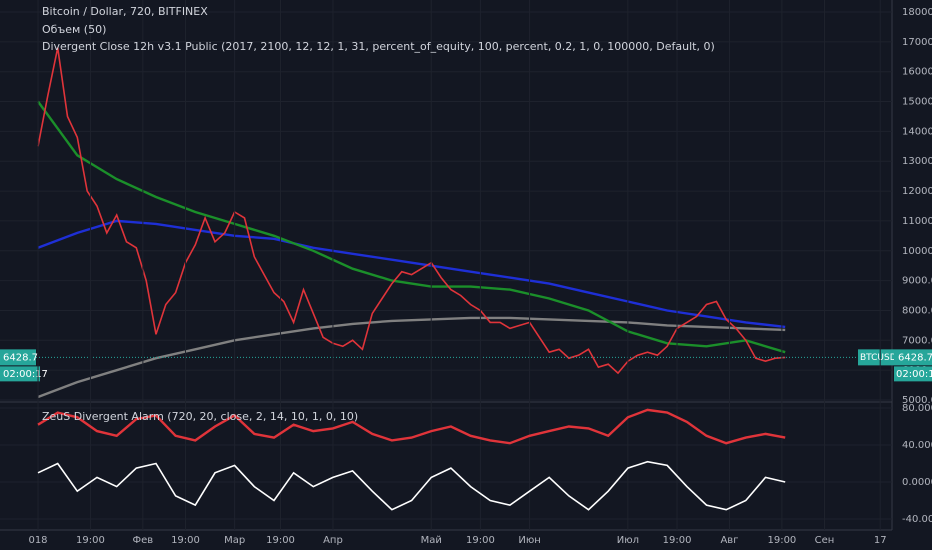  I want to click on symbol-label: BTCUSD, so click(878, 358).